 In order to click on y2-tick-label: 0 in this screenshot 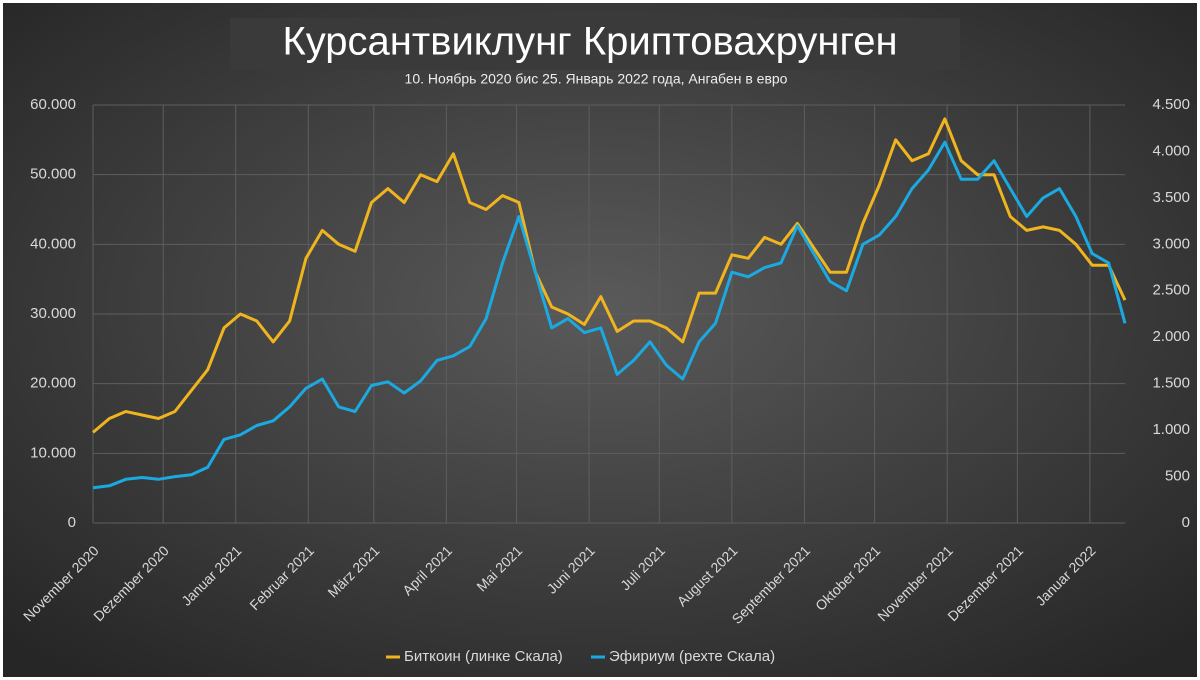, I will do `click(1186, 522)`.